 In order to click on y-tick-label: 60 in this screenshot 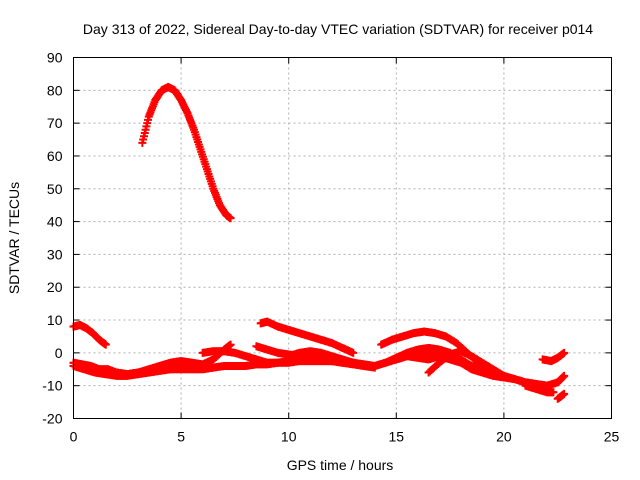, I will do `click(55, 156)`.